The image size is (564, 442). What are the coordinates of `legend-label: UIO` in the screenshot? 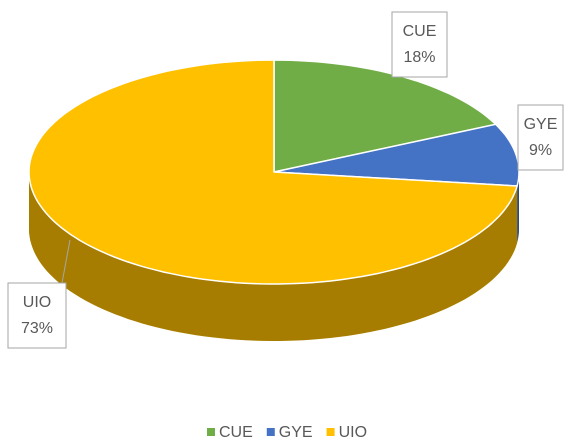 It's located at (353, 432).